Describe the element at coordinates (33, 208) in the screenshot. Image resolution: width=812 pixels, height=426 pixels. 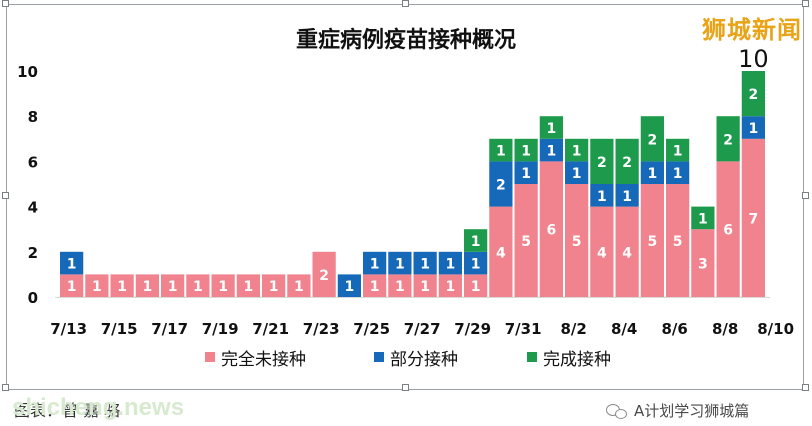
I see `y-tick-label: 4` at that location.